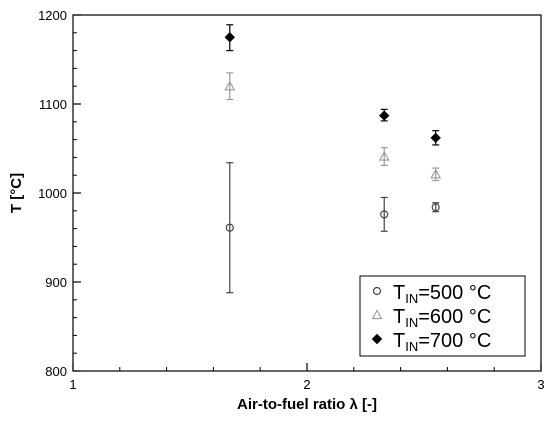 The width and height of the screenshot is (550, 425). Describe the element at coordinates (307, 404) in the screenshot. I see `x-axis-title: Air-to-fuel ratio λ [-]` at that location.